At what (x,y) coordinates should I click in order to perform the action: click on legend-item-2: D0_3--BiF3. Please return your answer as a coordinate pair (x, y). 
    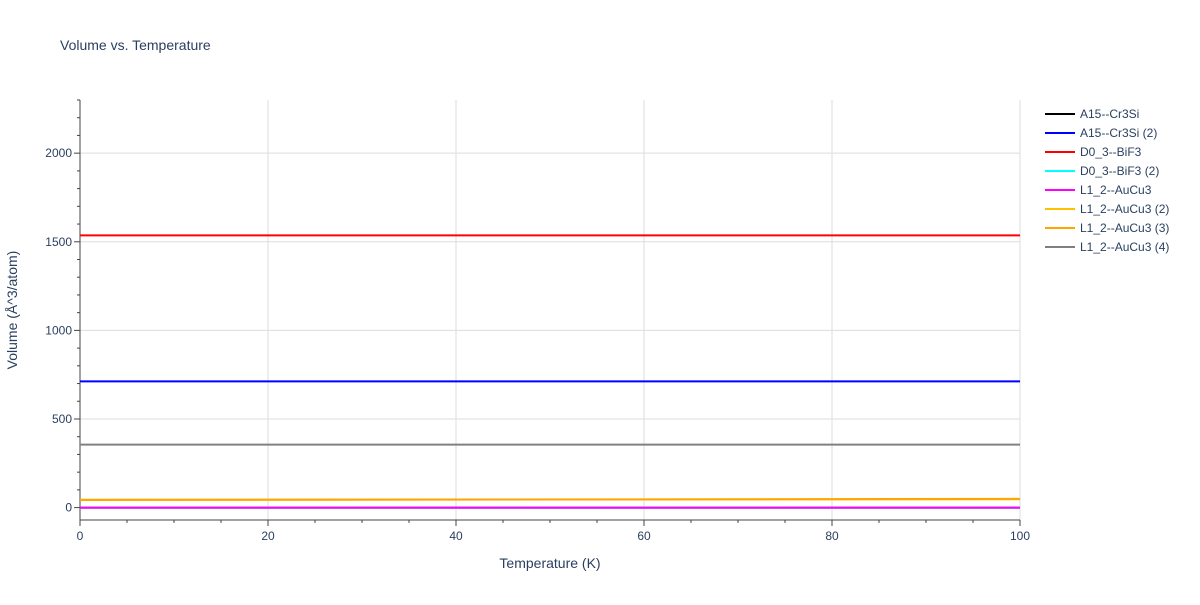
    Looking at the image, I should click on (1093, 152).